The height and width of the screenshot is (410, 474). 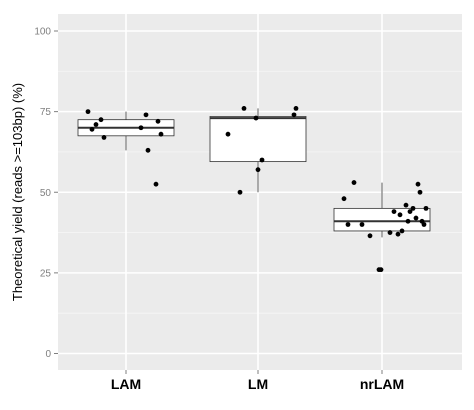 What do you see at coordinates (17, 192) in the screenshot?
I see `y-axis-title: Theoretical yield (reads >=103bp) (%)` at bounding box center [17, 192].